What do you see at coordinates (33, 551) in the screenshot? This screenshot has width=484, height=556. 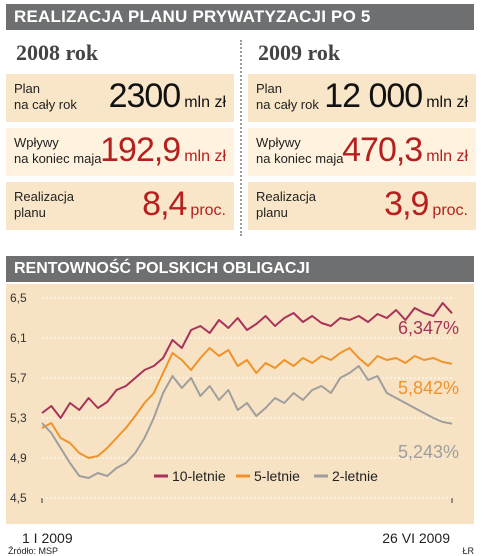 I see `source-note: Źródło: MSP` at bounding box center [33, 551].